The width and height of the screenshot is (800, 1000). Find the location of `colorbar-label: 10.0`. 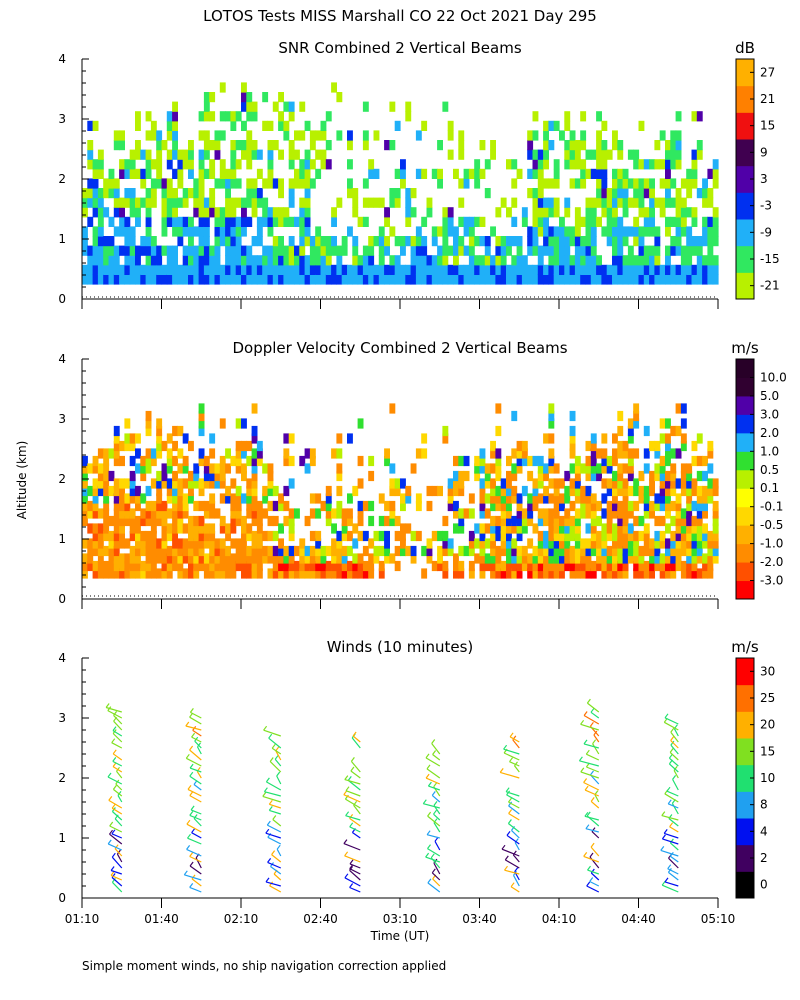

colorbar-label: 10.0 is located at coordinates (773, 377).